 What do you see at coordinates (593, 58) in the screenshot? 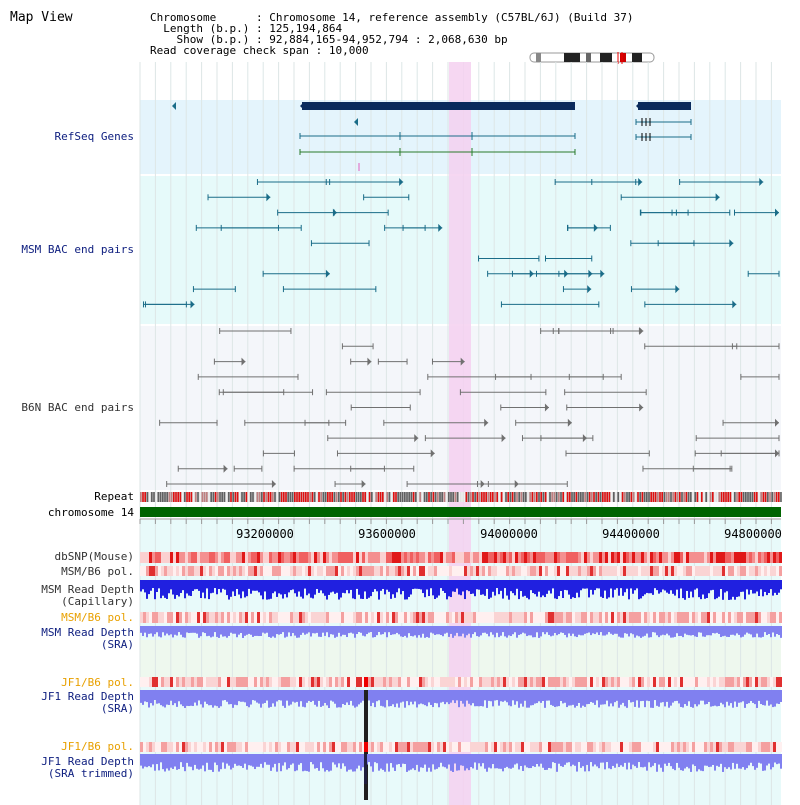
I see `chromosome-ideogram` at bounding box center [593, 58].